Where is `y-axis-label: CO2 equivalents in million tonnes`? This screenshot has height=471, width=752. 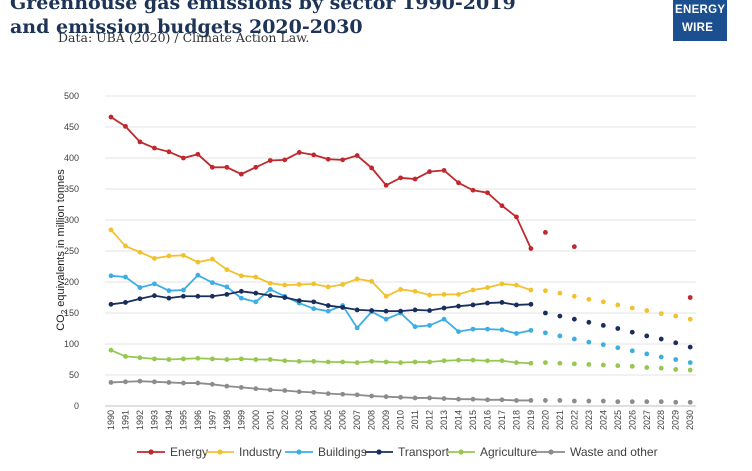 y-axis-label: CO2 equivalents in million tonnes is located at coordinates (62, 250).